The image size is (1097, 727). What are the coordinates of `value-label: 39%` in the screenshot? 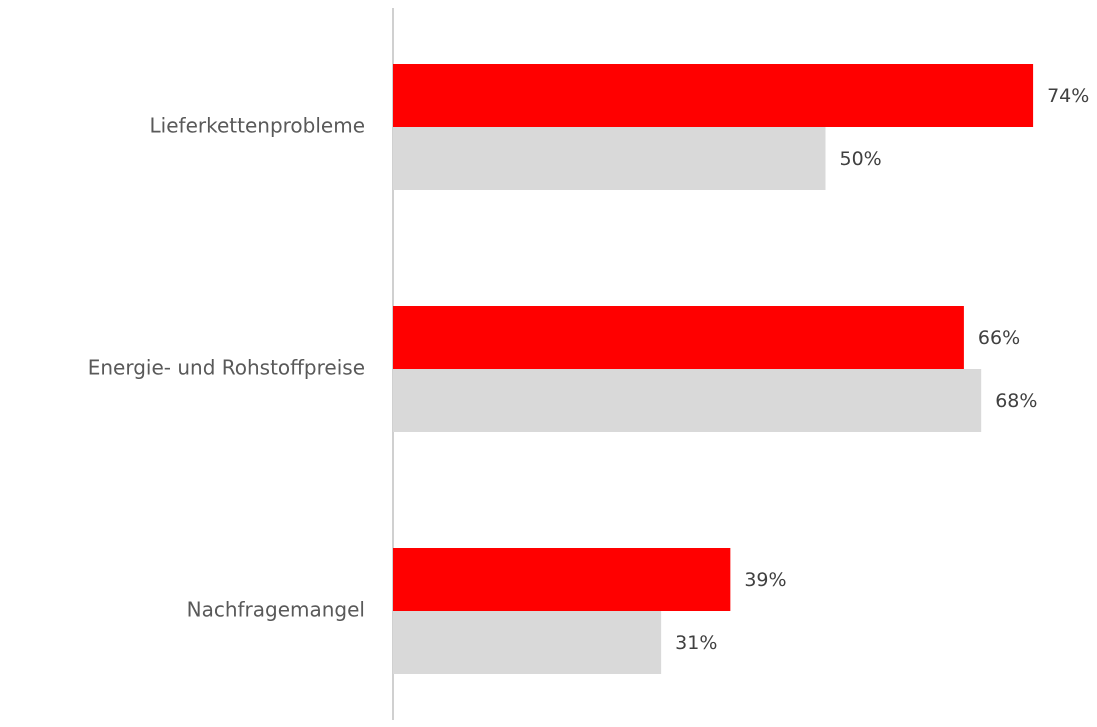 It's located at (765, 580).